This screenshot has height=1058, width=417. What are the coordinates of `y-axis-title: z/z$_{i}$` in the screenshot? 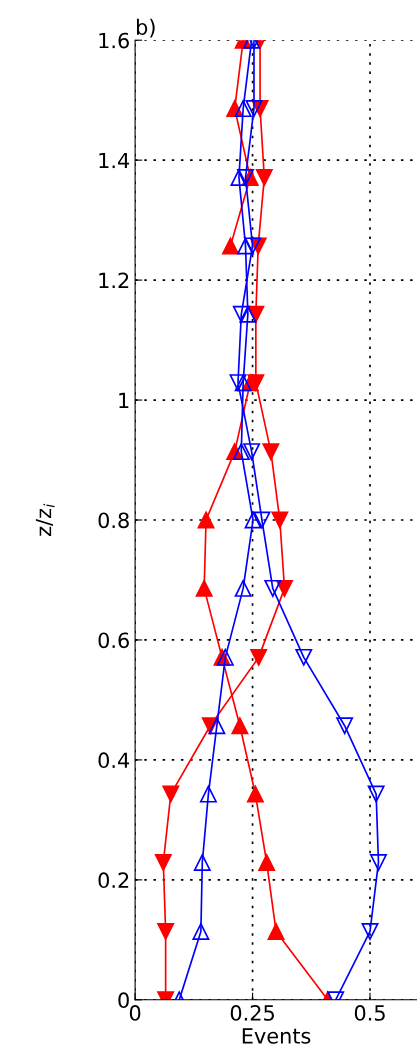 It's located at (45, 519).